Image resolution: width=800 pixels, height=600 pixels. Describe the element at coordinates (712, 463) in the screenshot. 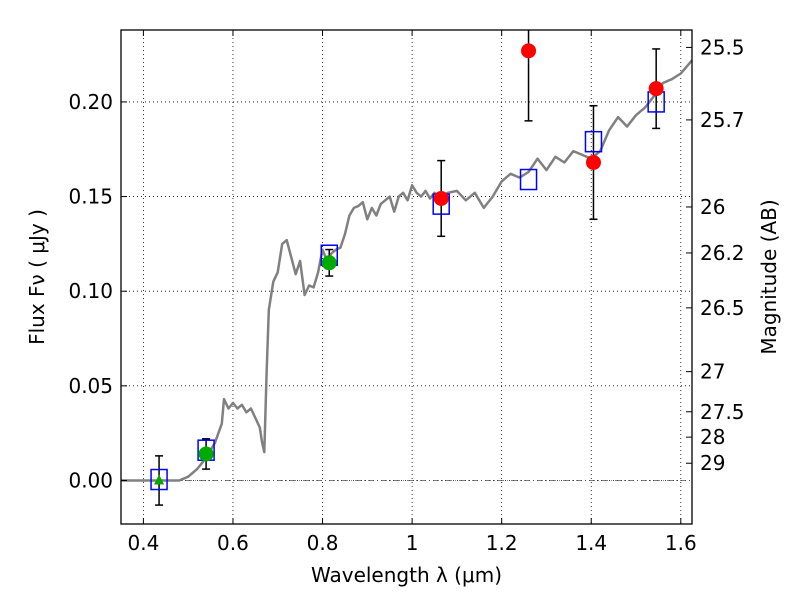

I see `y2-tick-label: 29` at that location.